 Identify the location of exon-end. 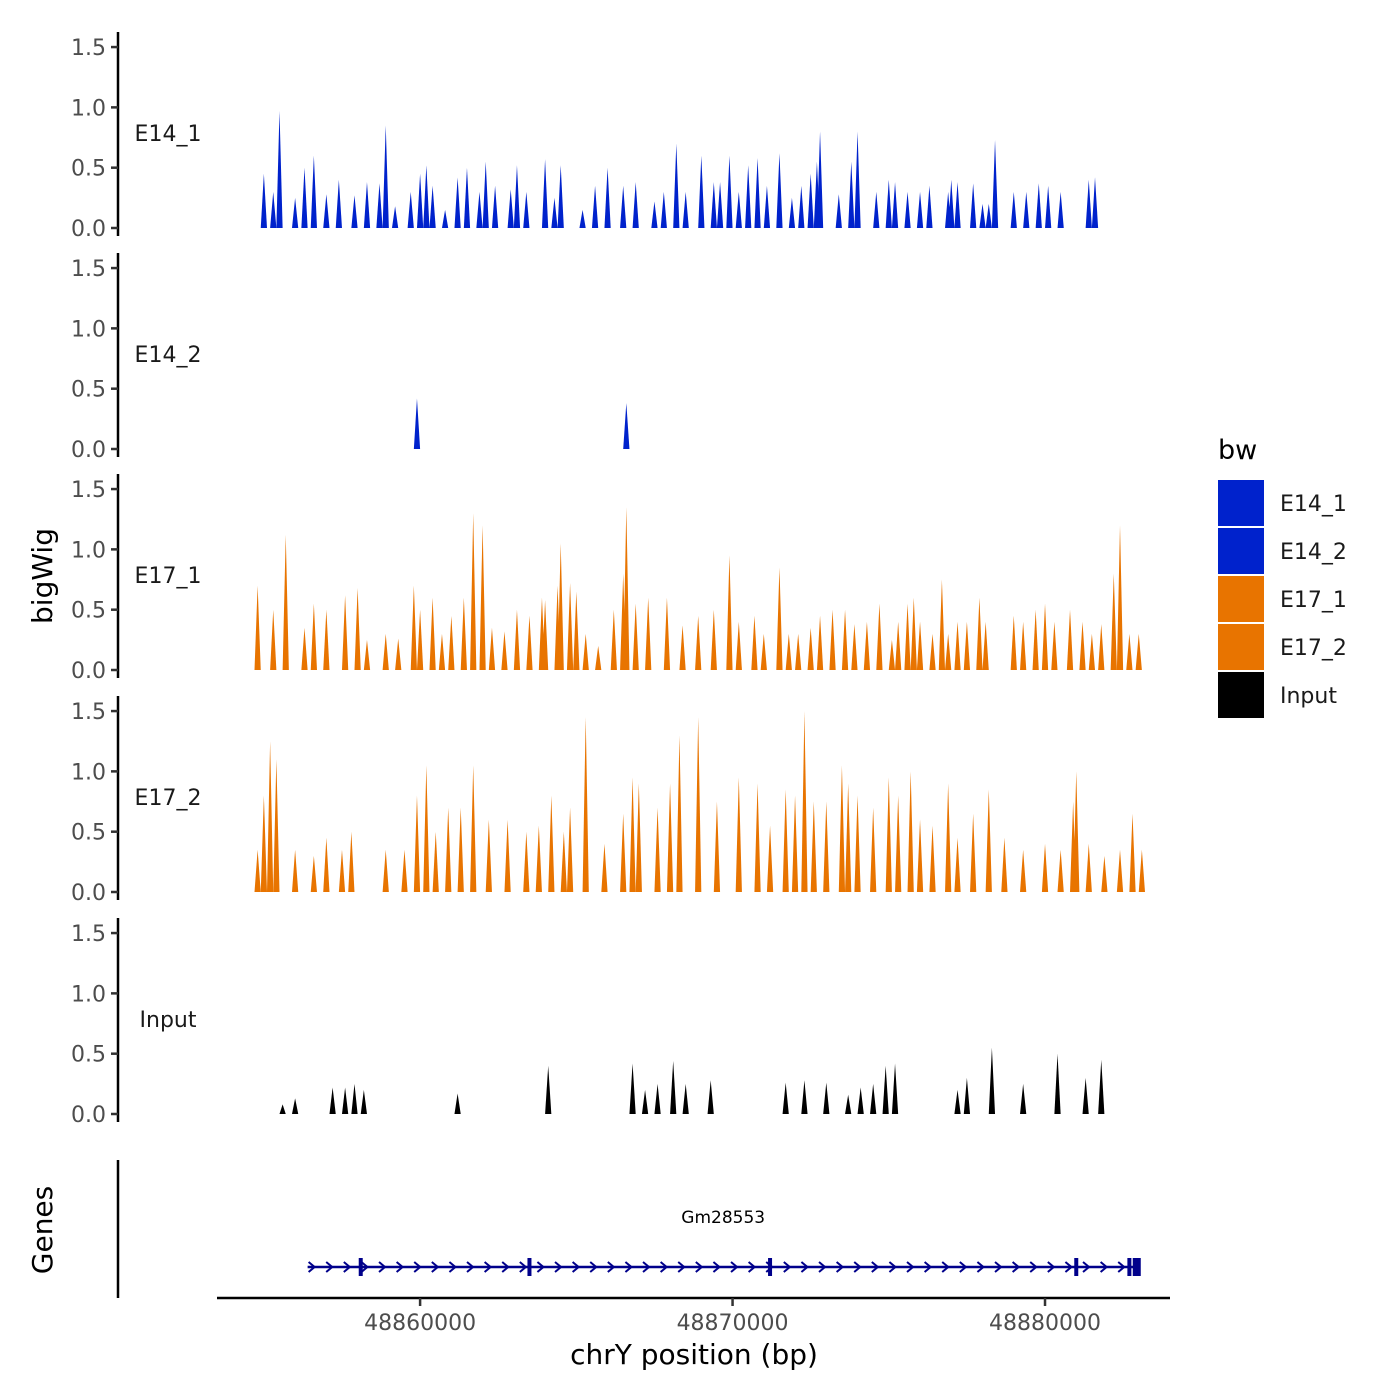
(1136, 1267).